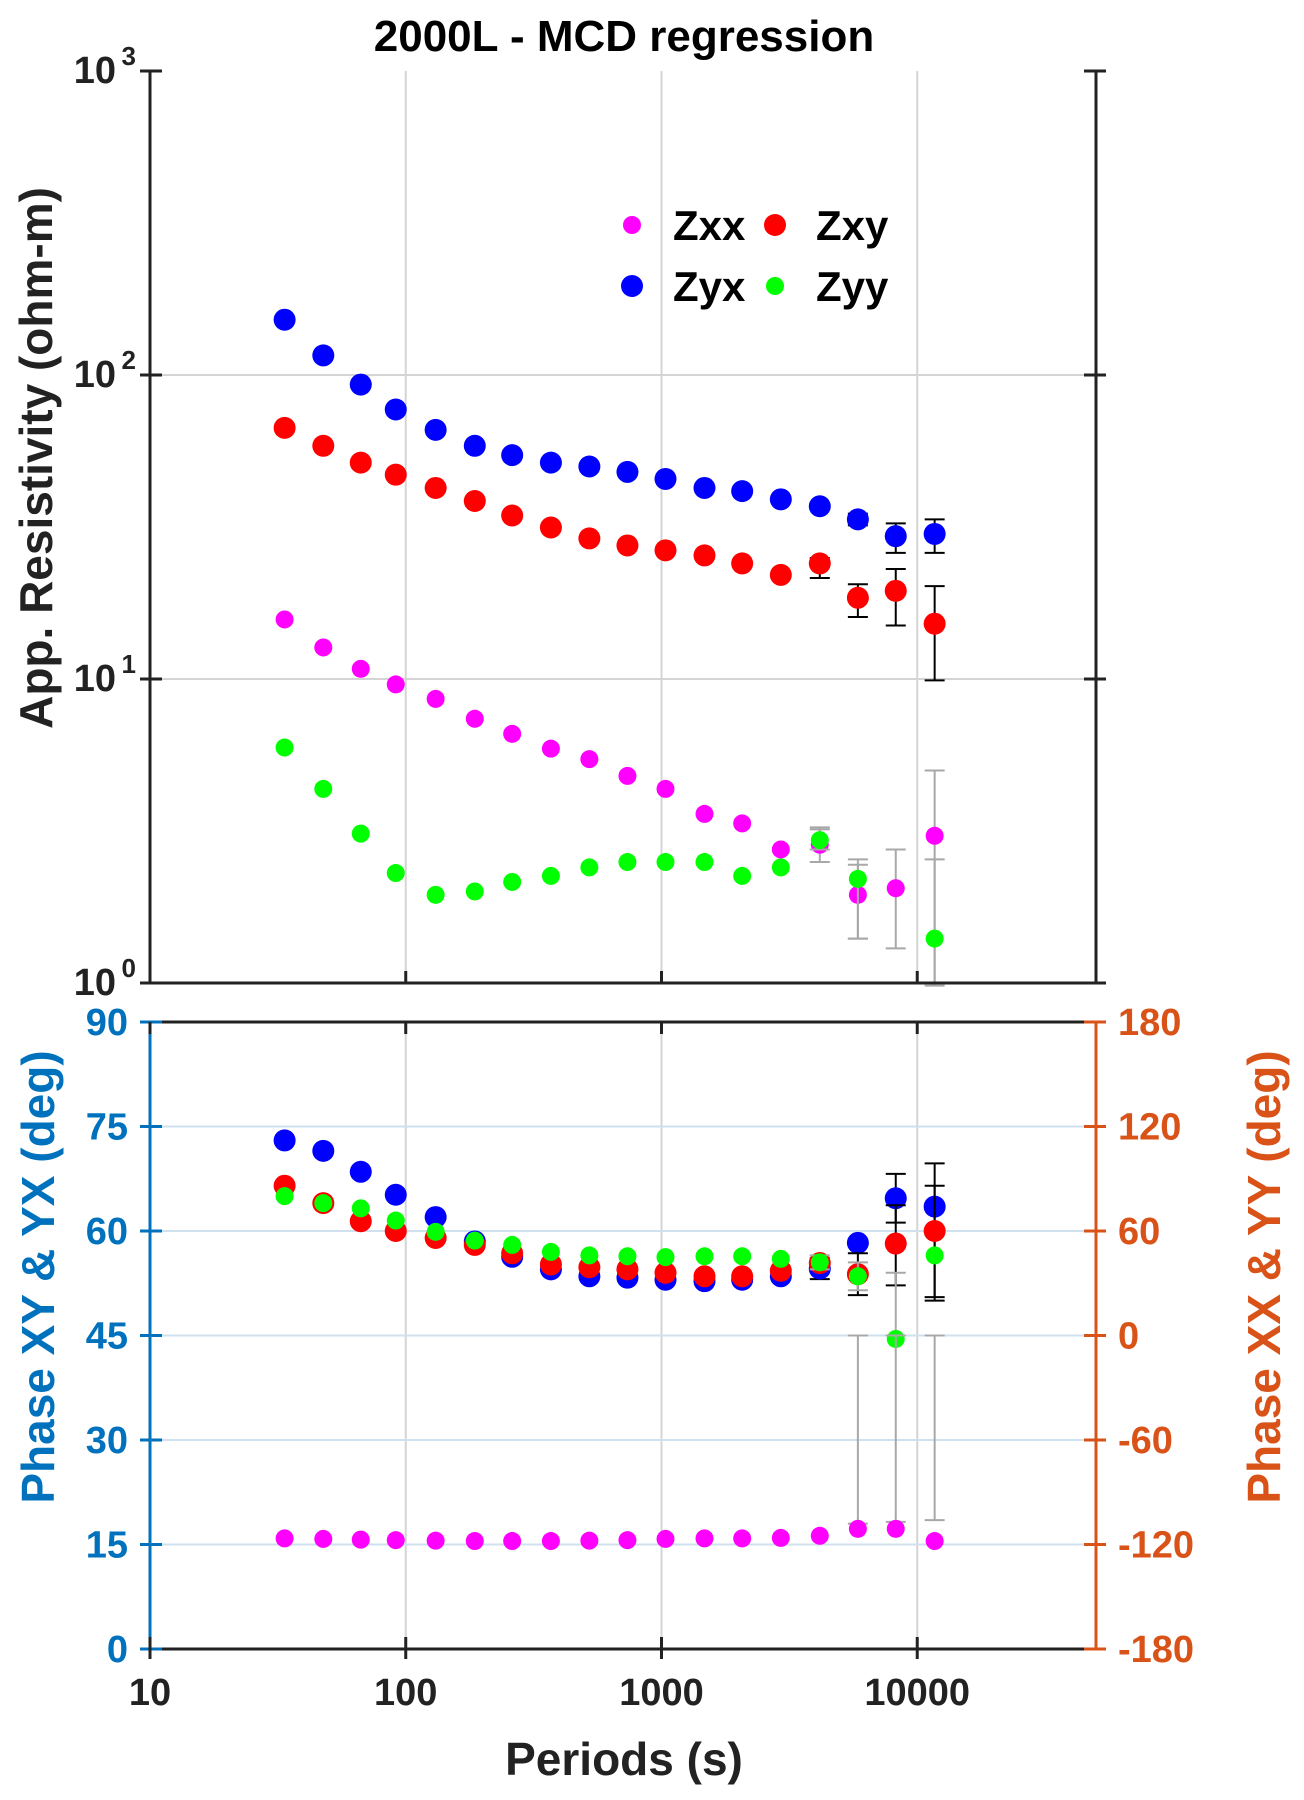 Image resolution: width=1304 pixels, height=1800 pixels. Describe the element at coordinates (129, 360) in the screenshot. I see `top-y-tick-label-exp: 2` at that location.